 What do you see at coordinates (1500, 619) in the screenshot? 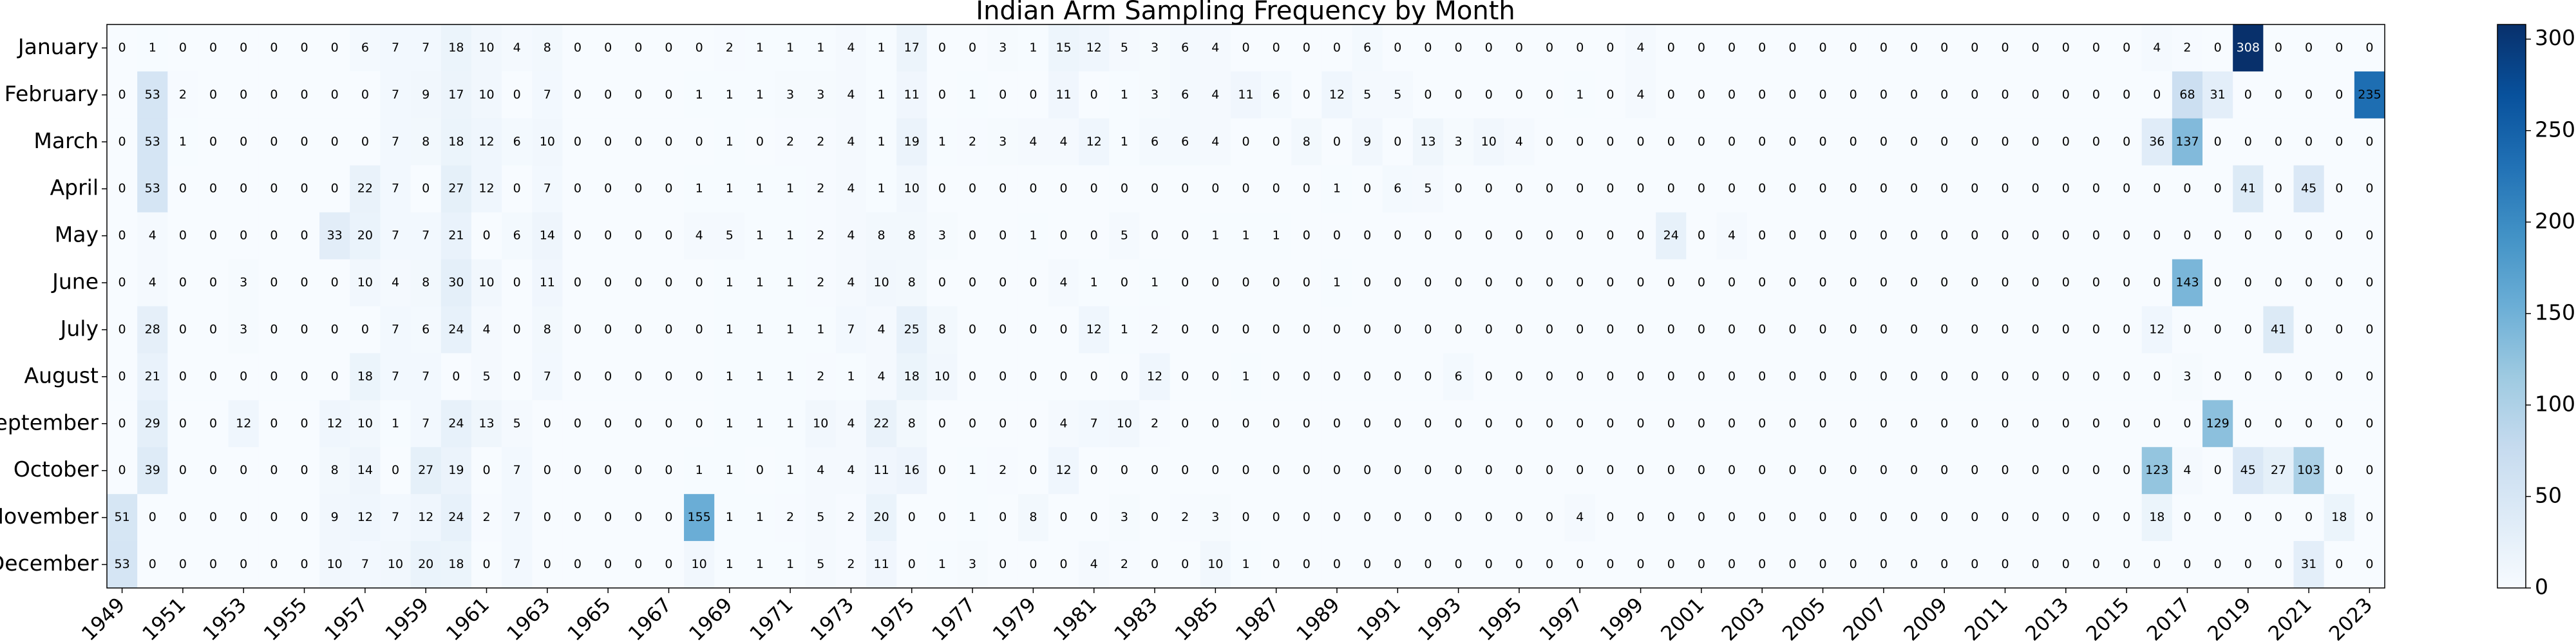
I see `x-tick-label: 1995` at bounding box center [1500, 619].